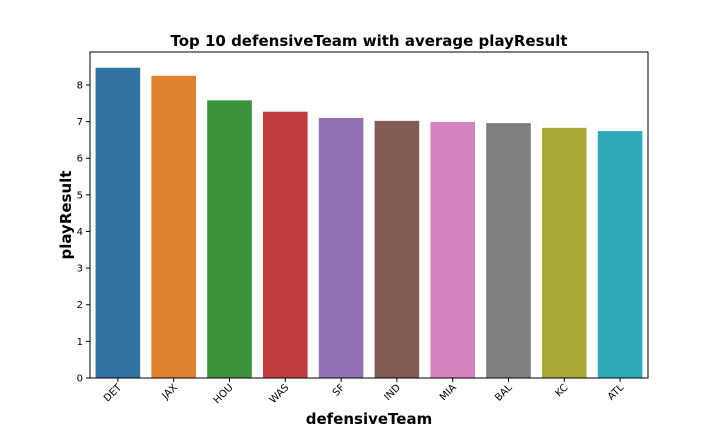 The width and height of the screenshot is (720, 432). Describe the element at coordinates (80, 122) in the screenshot. I see `y-tick-label: 7` at that location.